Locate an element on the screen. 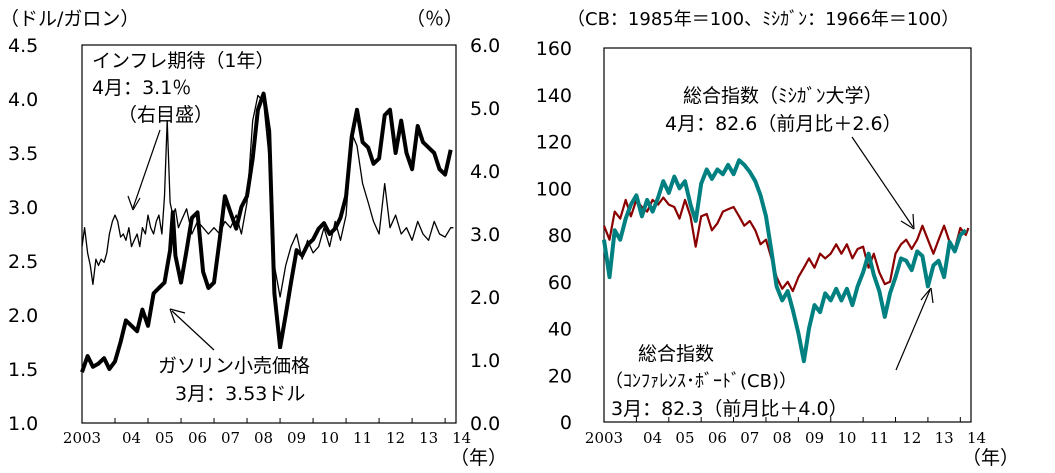 This screenshot has height=473, width=1055. cb-annotation-line2: （ｺﾝﾌｧﾚﾝｽ･ﾎﾞｰﾄﾞ(CB)） is located at coordinates (701, 381).